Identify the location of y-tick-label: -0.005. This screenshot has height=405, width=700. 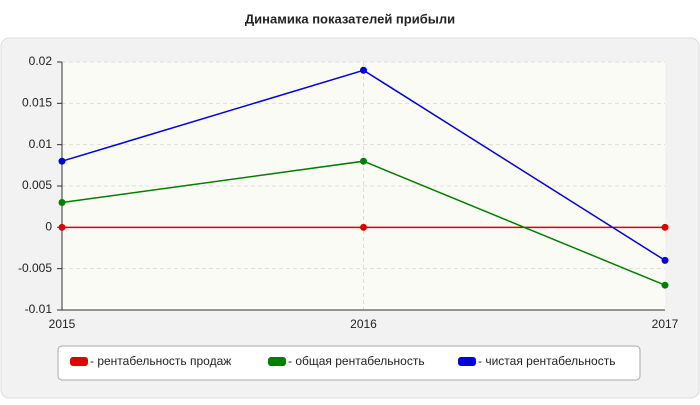
(35, 268).